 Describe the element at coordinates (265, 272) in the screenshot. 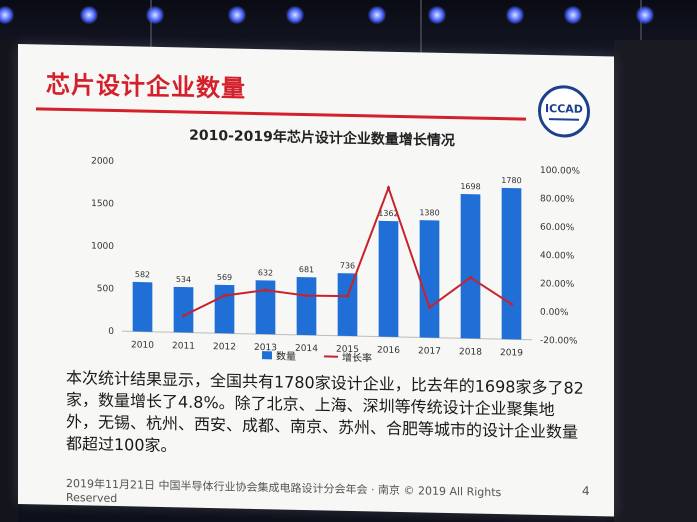

I see `bar-data-label: 632` at that location.